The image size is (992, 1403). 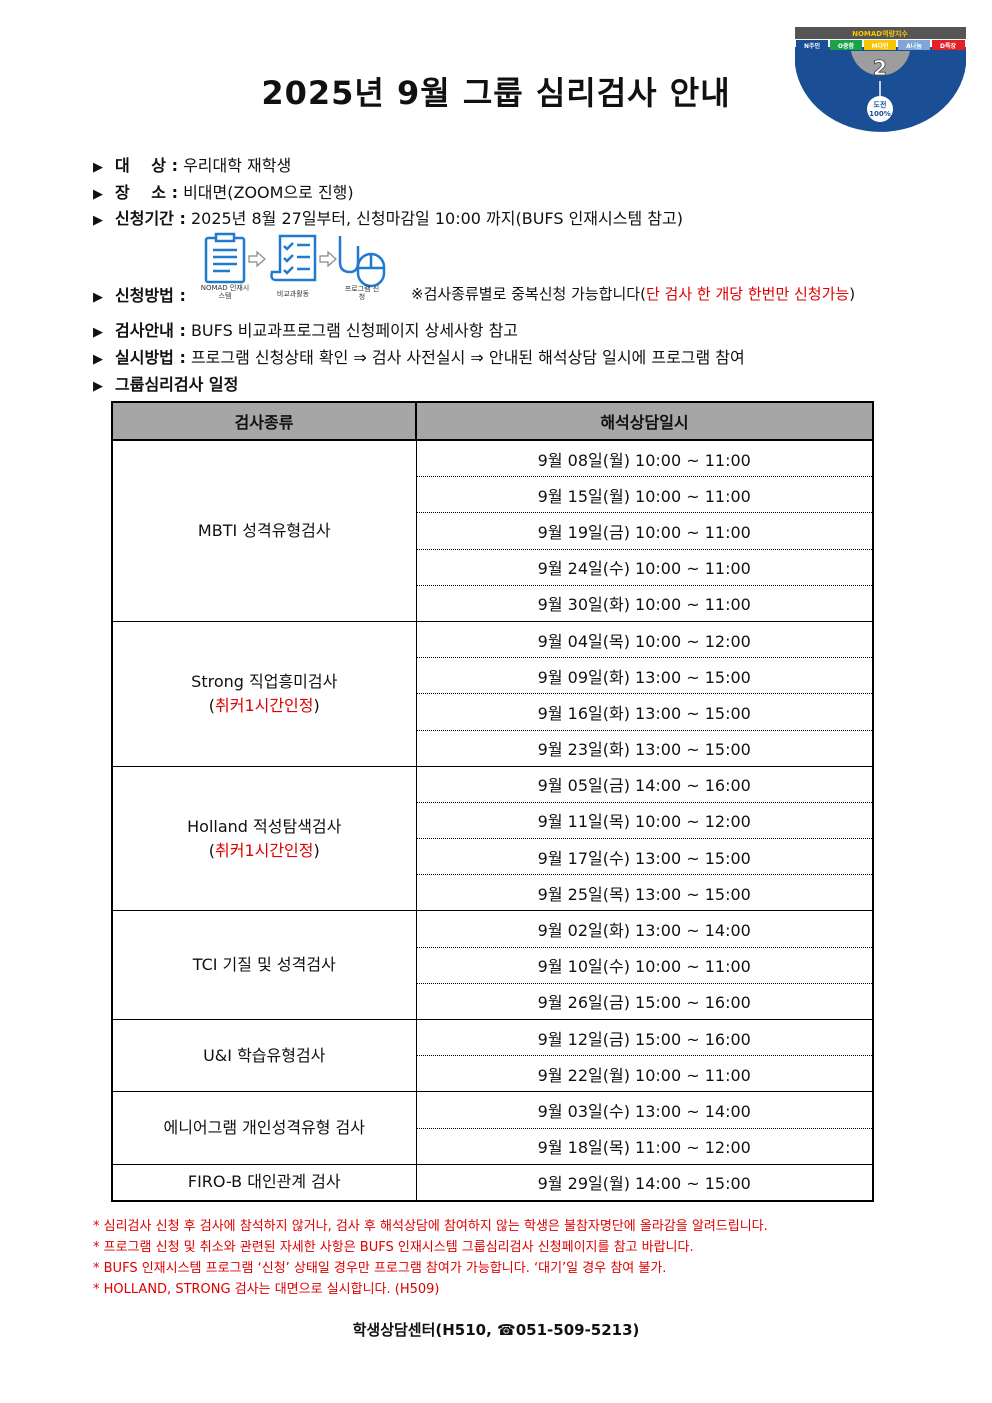 What do you see at coordinates (266, 1289) in the screenshot?
I see `note-item: * HOLLAND, STRONG 검사는 대면으로 실시합니다. (H509)` at bounding box center [266, 1289].